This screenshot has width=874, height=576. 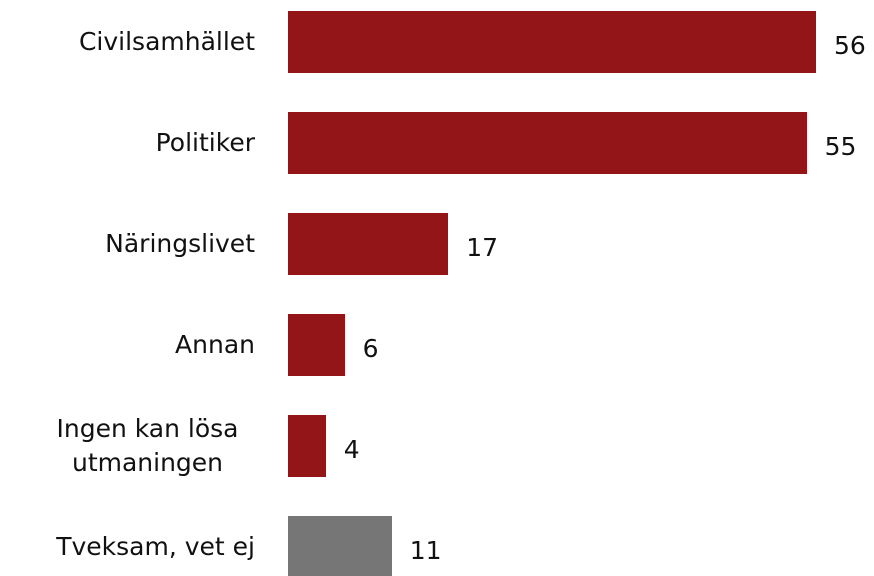 I want to click on value-label: 6, so click(x=370, y=348).